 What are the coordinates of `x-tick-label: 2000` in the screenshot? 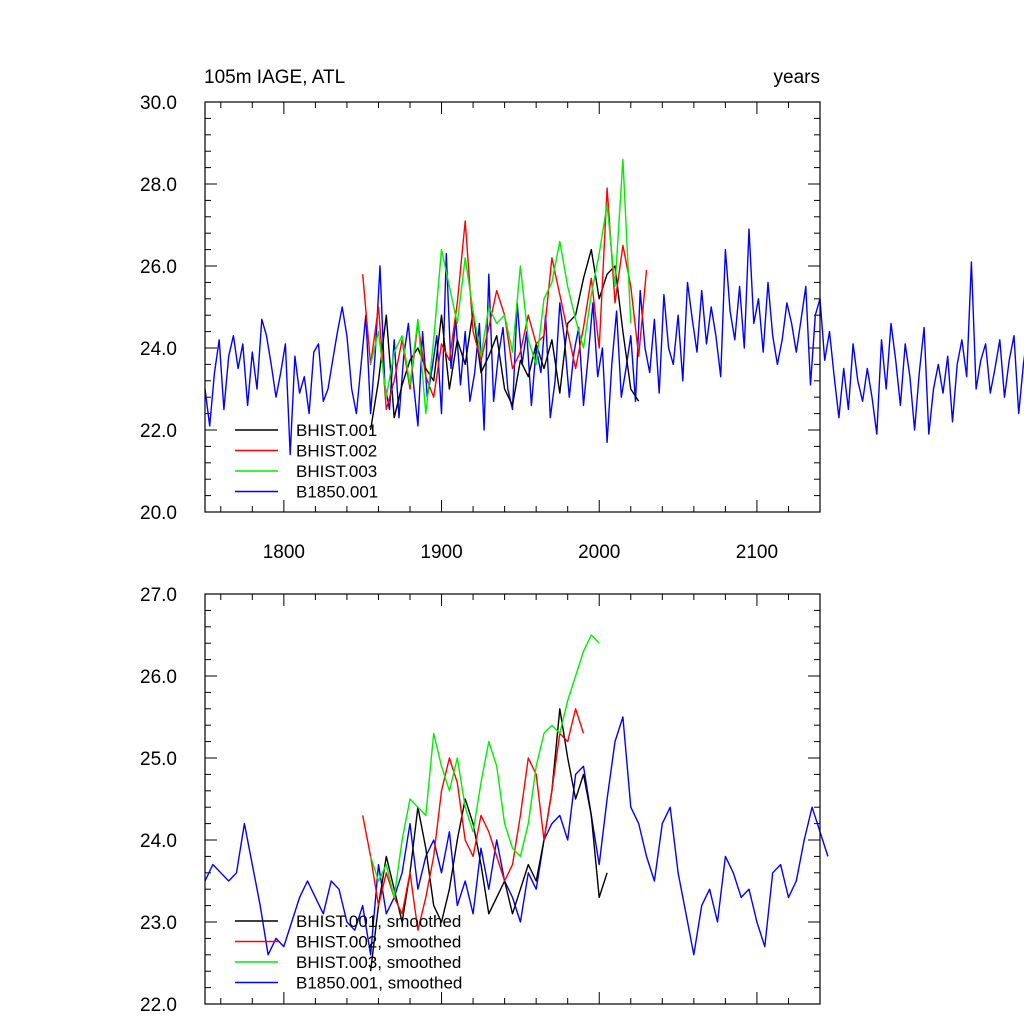 It's located at (599, 552).